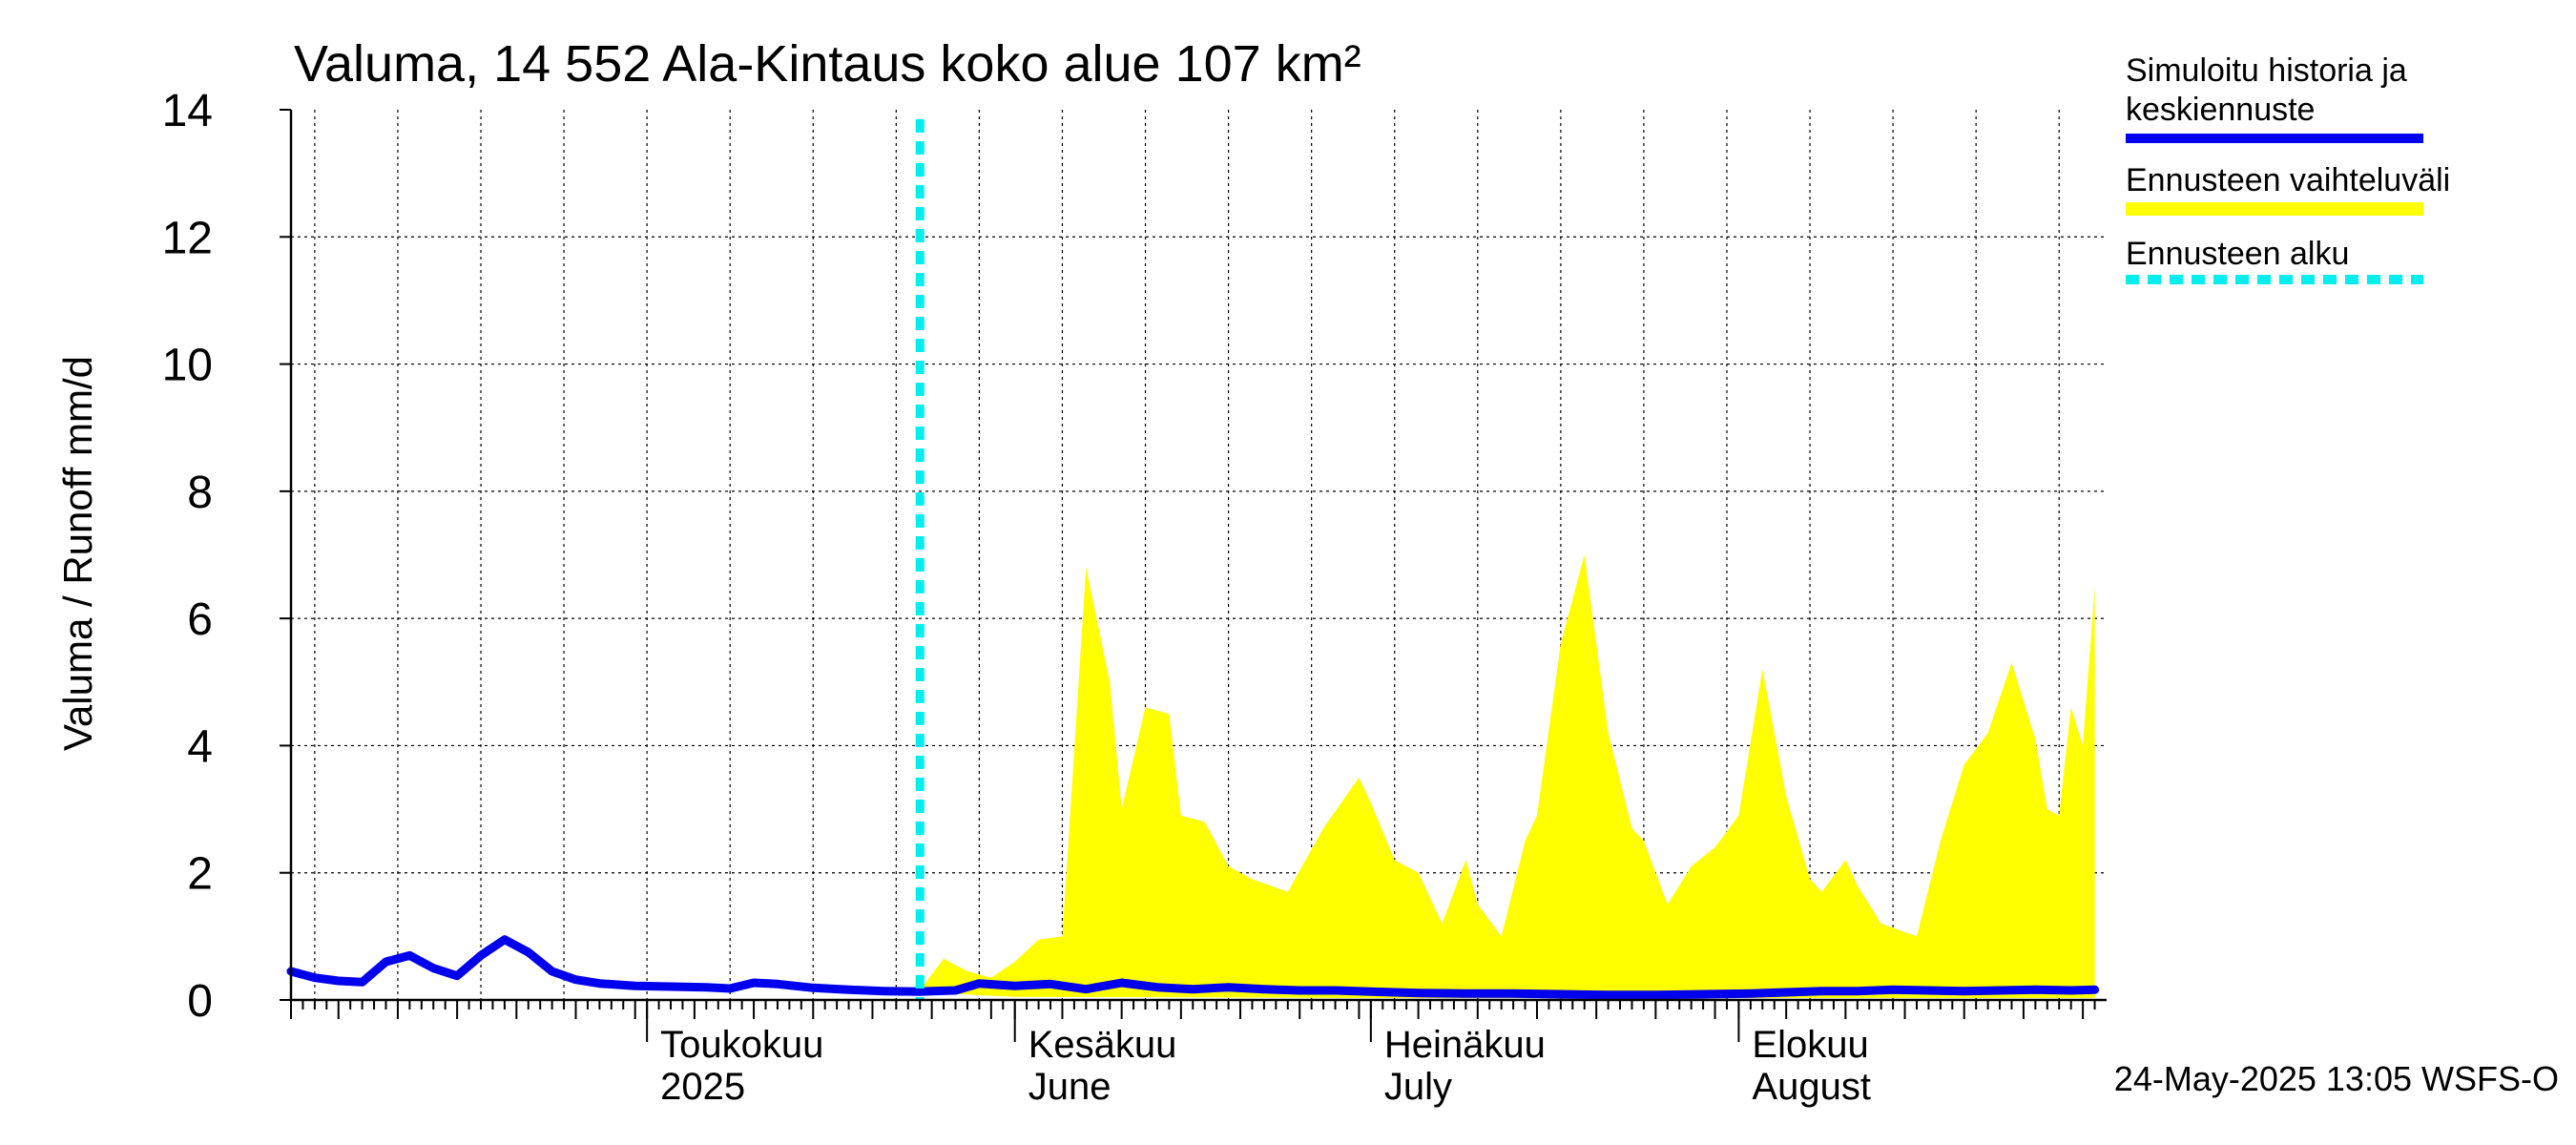 This screenshot has width=2576, height=1145. What do you see at coordinates (2336, 1078) in the screenshot?
I see `footer-timestamp: 24-May-2025 13:05 WSFS-O` at bounding box center [2336, 1078].